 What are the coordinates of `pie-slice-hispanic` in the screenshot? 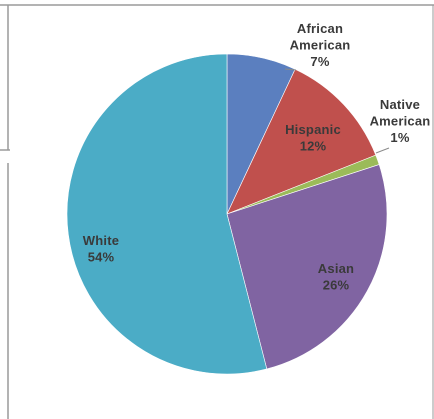 It's located at (301, 141).